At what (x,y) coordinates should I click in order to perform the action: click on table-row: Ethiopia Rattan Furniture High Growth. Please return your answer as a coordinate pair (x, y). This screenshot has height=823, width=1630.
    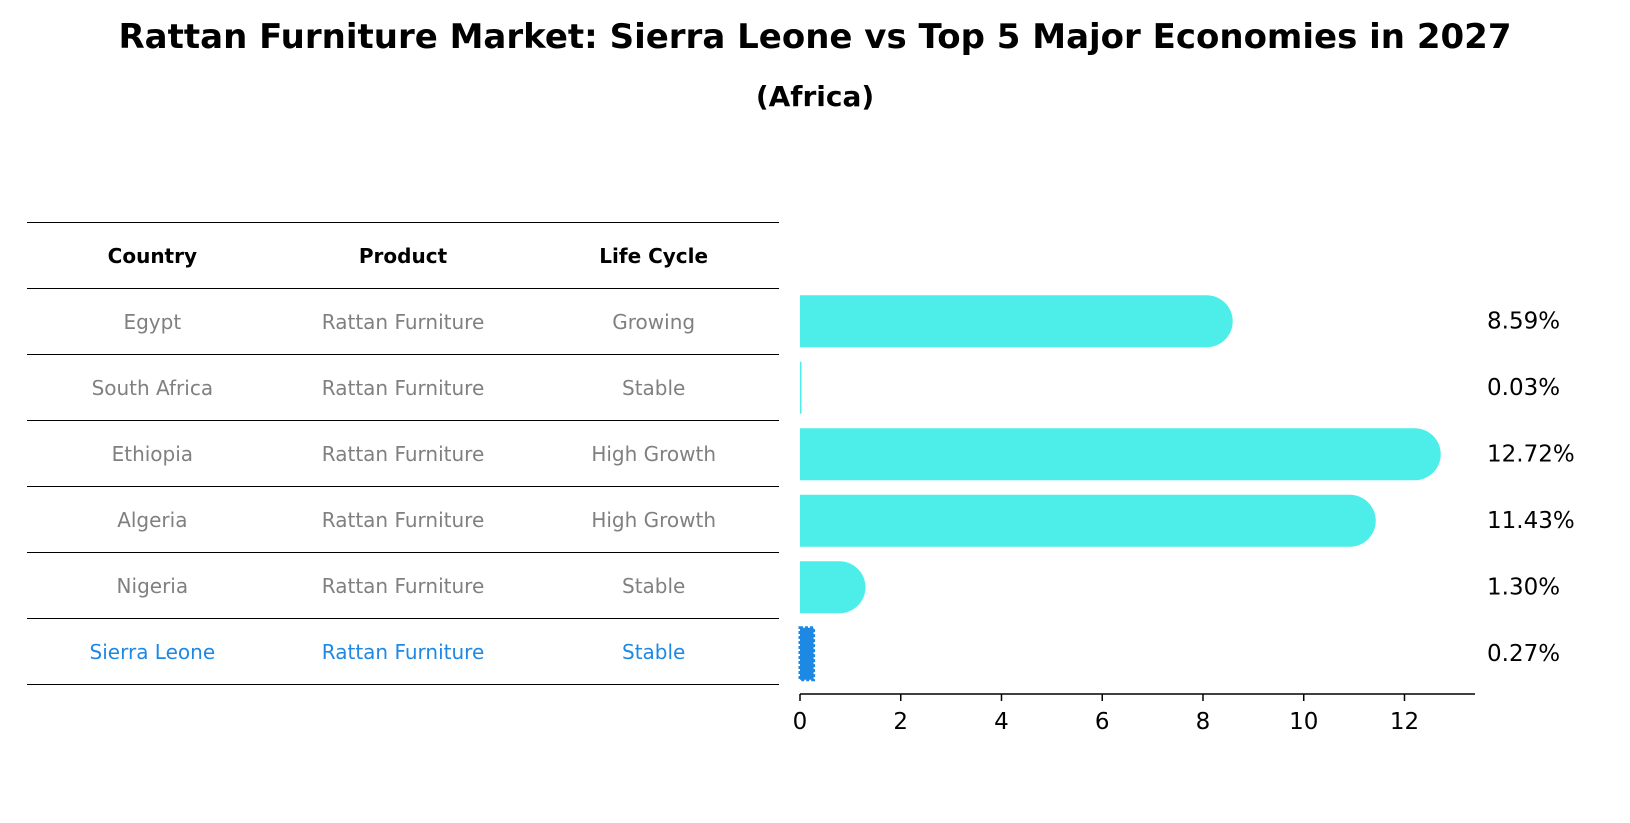
    Looking at the image, I should click on (403, 453).